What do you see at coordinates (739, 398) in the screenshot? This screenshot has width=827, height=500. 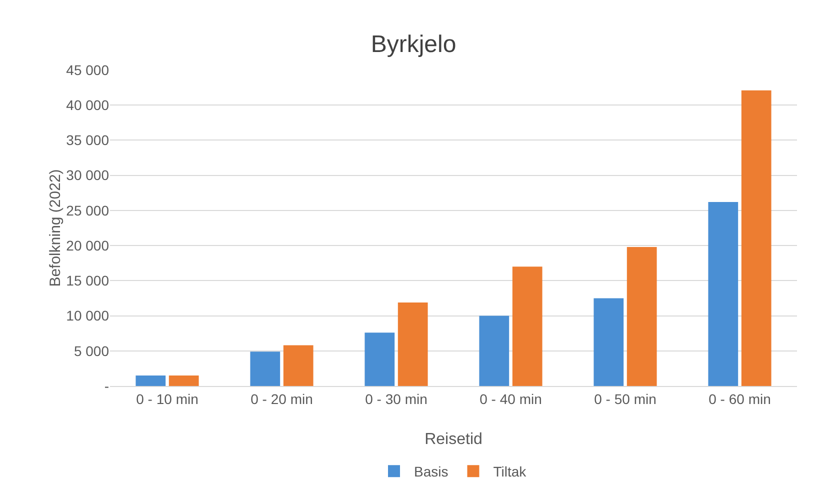 I see `x-tick-label: 0 - 60 min` at bounding box center [739, 398].